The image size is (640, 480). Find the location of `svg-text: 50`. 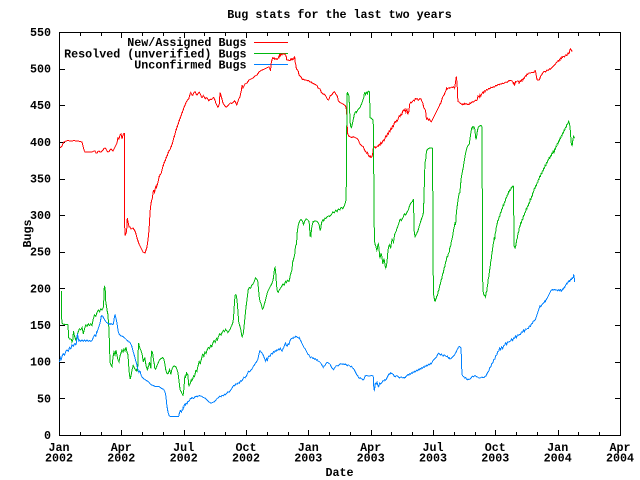

svg-text: 50 is located at coordinates (44, 399).